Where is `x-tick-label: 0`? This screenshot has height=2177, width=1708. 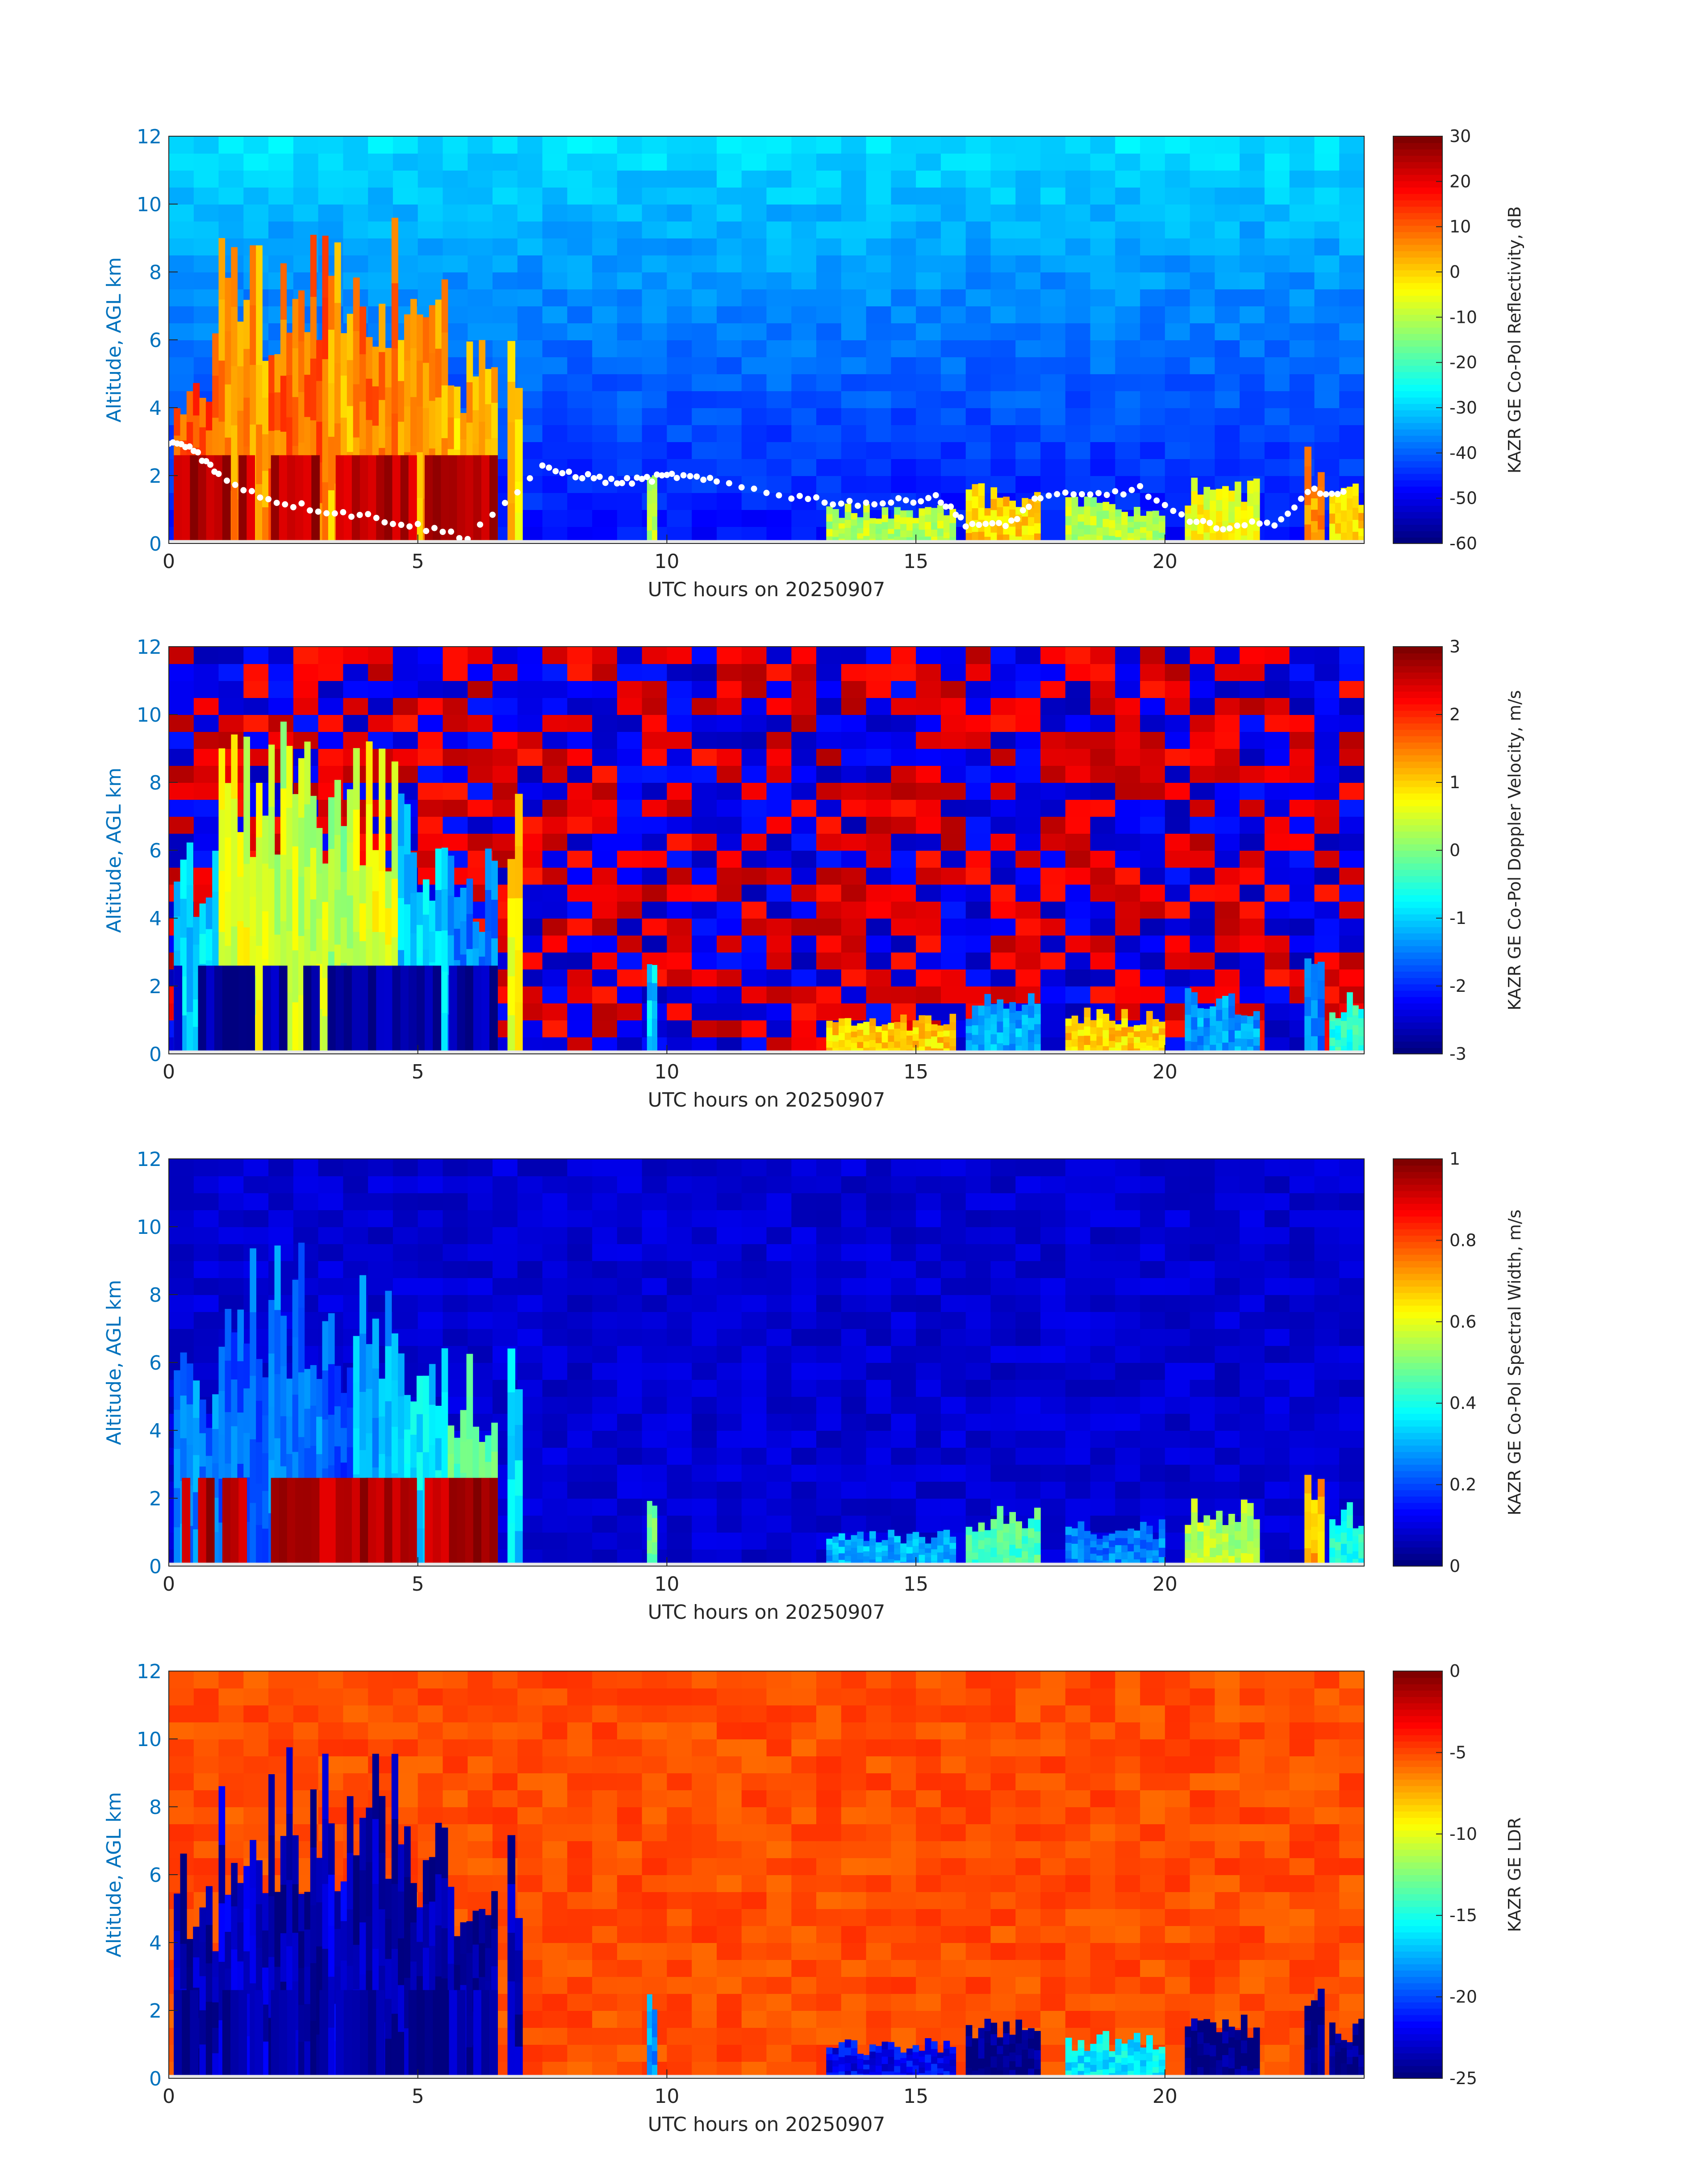 x-tick-label: 0 is located at coordinates (169, 1072).